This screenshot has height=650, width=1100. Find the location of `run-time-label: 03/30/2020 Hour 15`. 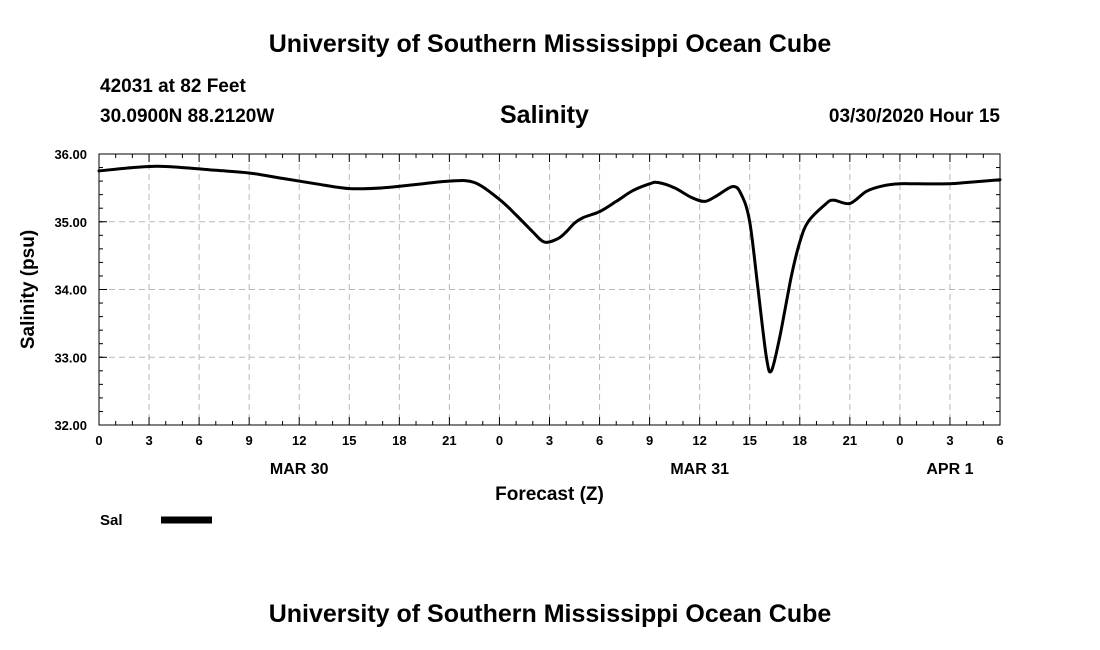

run-time-label: 03/30/2020 Hour 15 is located at coordinates (914, 116).